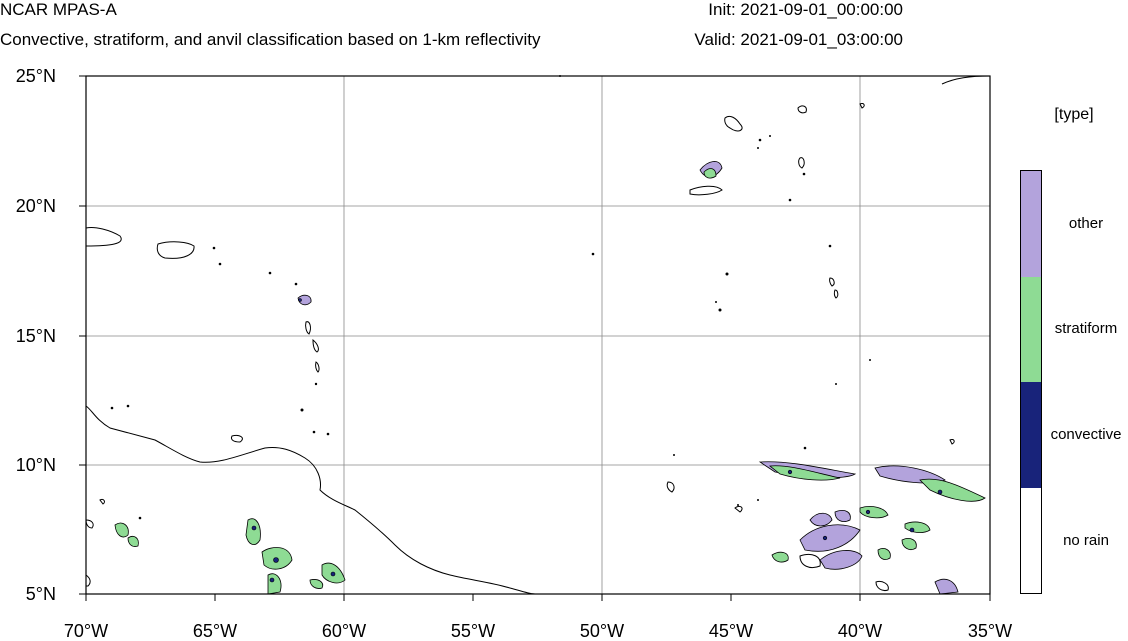 This screenshot has width=1128, height=641. What do you see at coordinates (1031, 224) in the screenshot?
I see `legend-swatch-other` at bounding box center [1031, 224].